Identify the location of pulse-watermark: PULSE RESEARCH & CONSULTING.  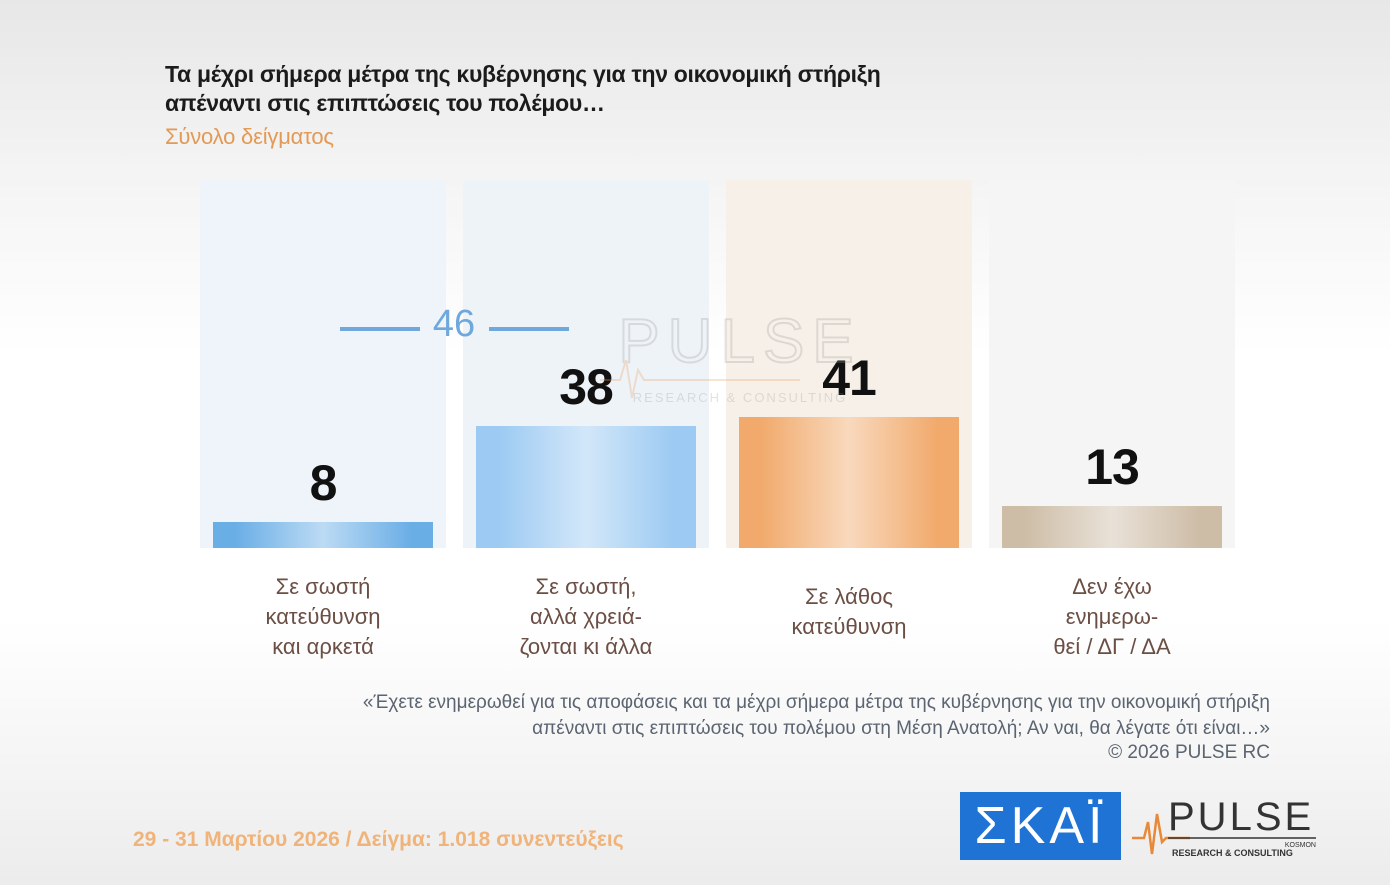
(730, 355).